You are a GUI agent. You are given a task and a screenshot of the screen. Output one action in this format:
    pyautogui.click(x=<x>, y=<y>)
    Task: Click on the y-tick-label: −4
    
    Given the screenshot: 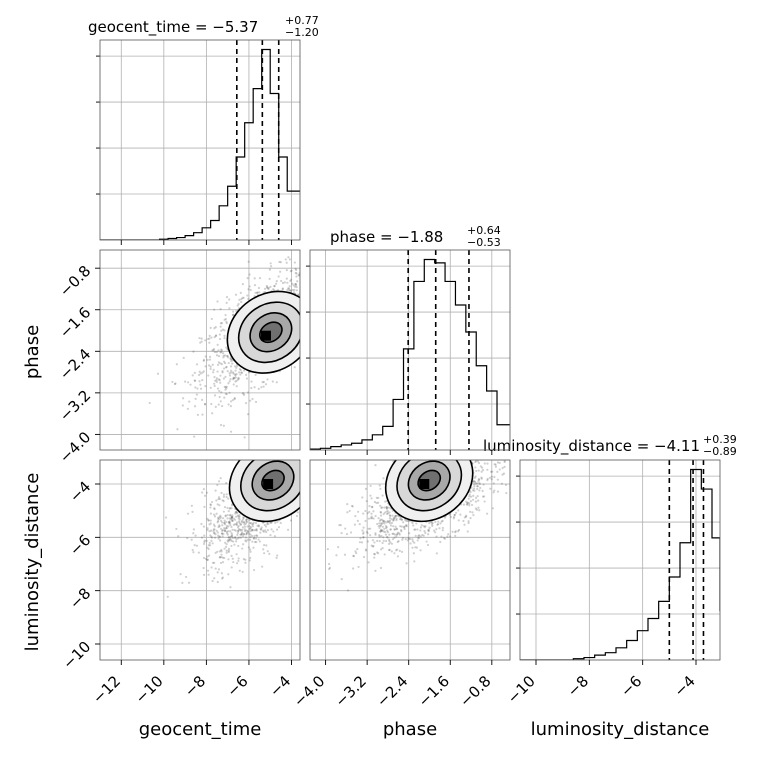 What is the action you would take?
    pyautogui.click(x=80, y=492)
    